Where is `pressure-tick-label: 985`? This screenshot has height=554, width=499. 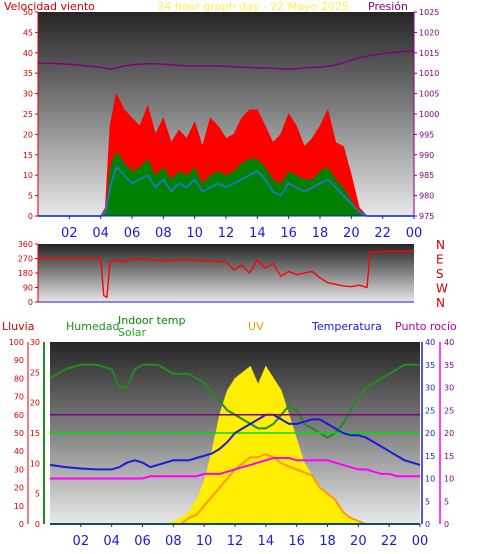
pressure-tick-label: 985 is located at coordinates (426, 175).